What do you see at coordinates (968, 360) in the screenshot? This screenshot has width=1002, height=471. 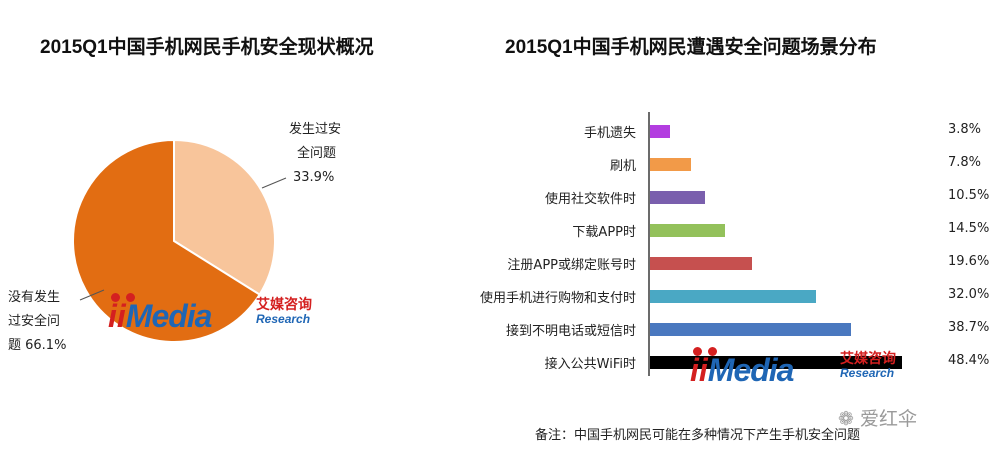 I see `bar-value-label: 48.4%` at bounding box center [968, 360].